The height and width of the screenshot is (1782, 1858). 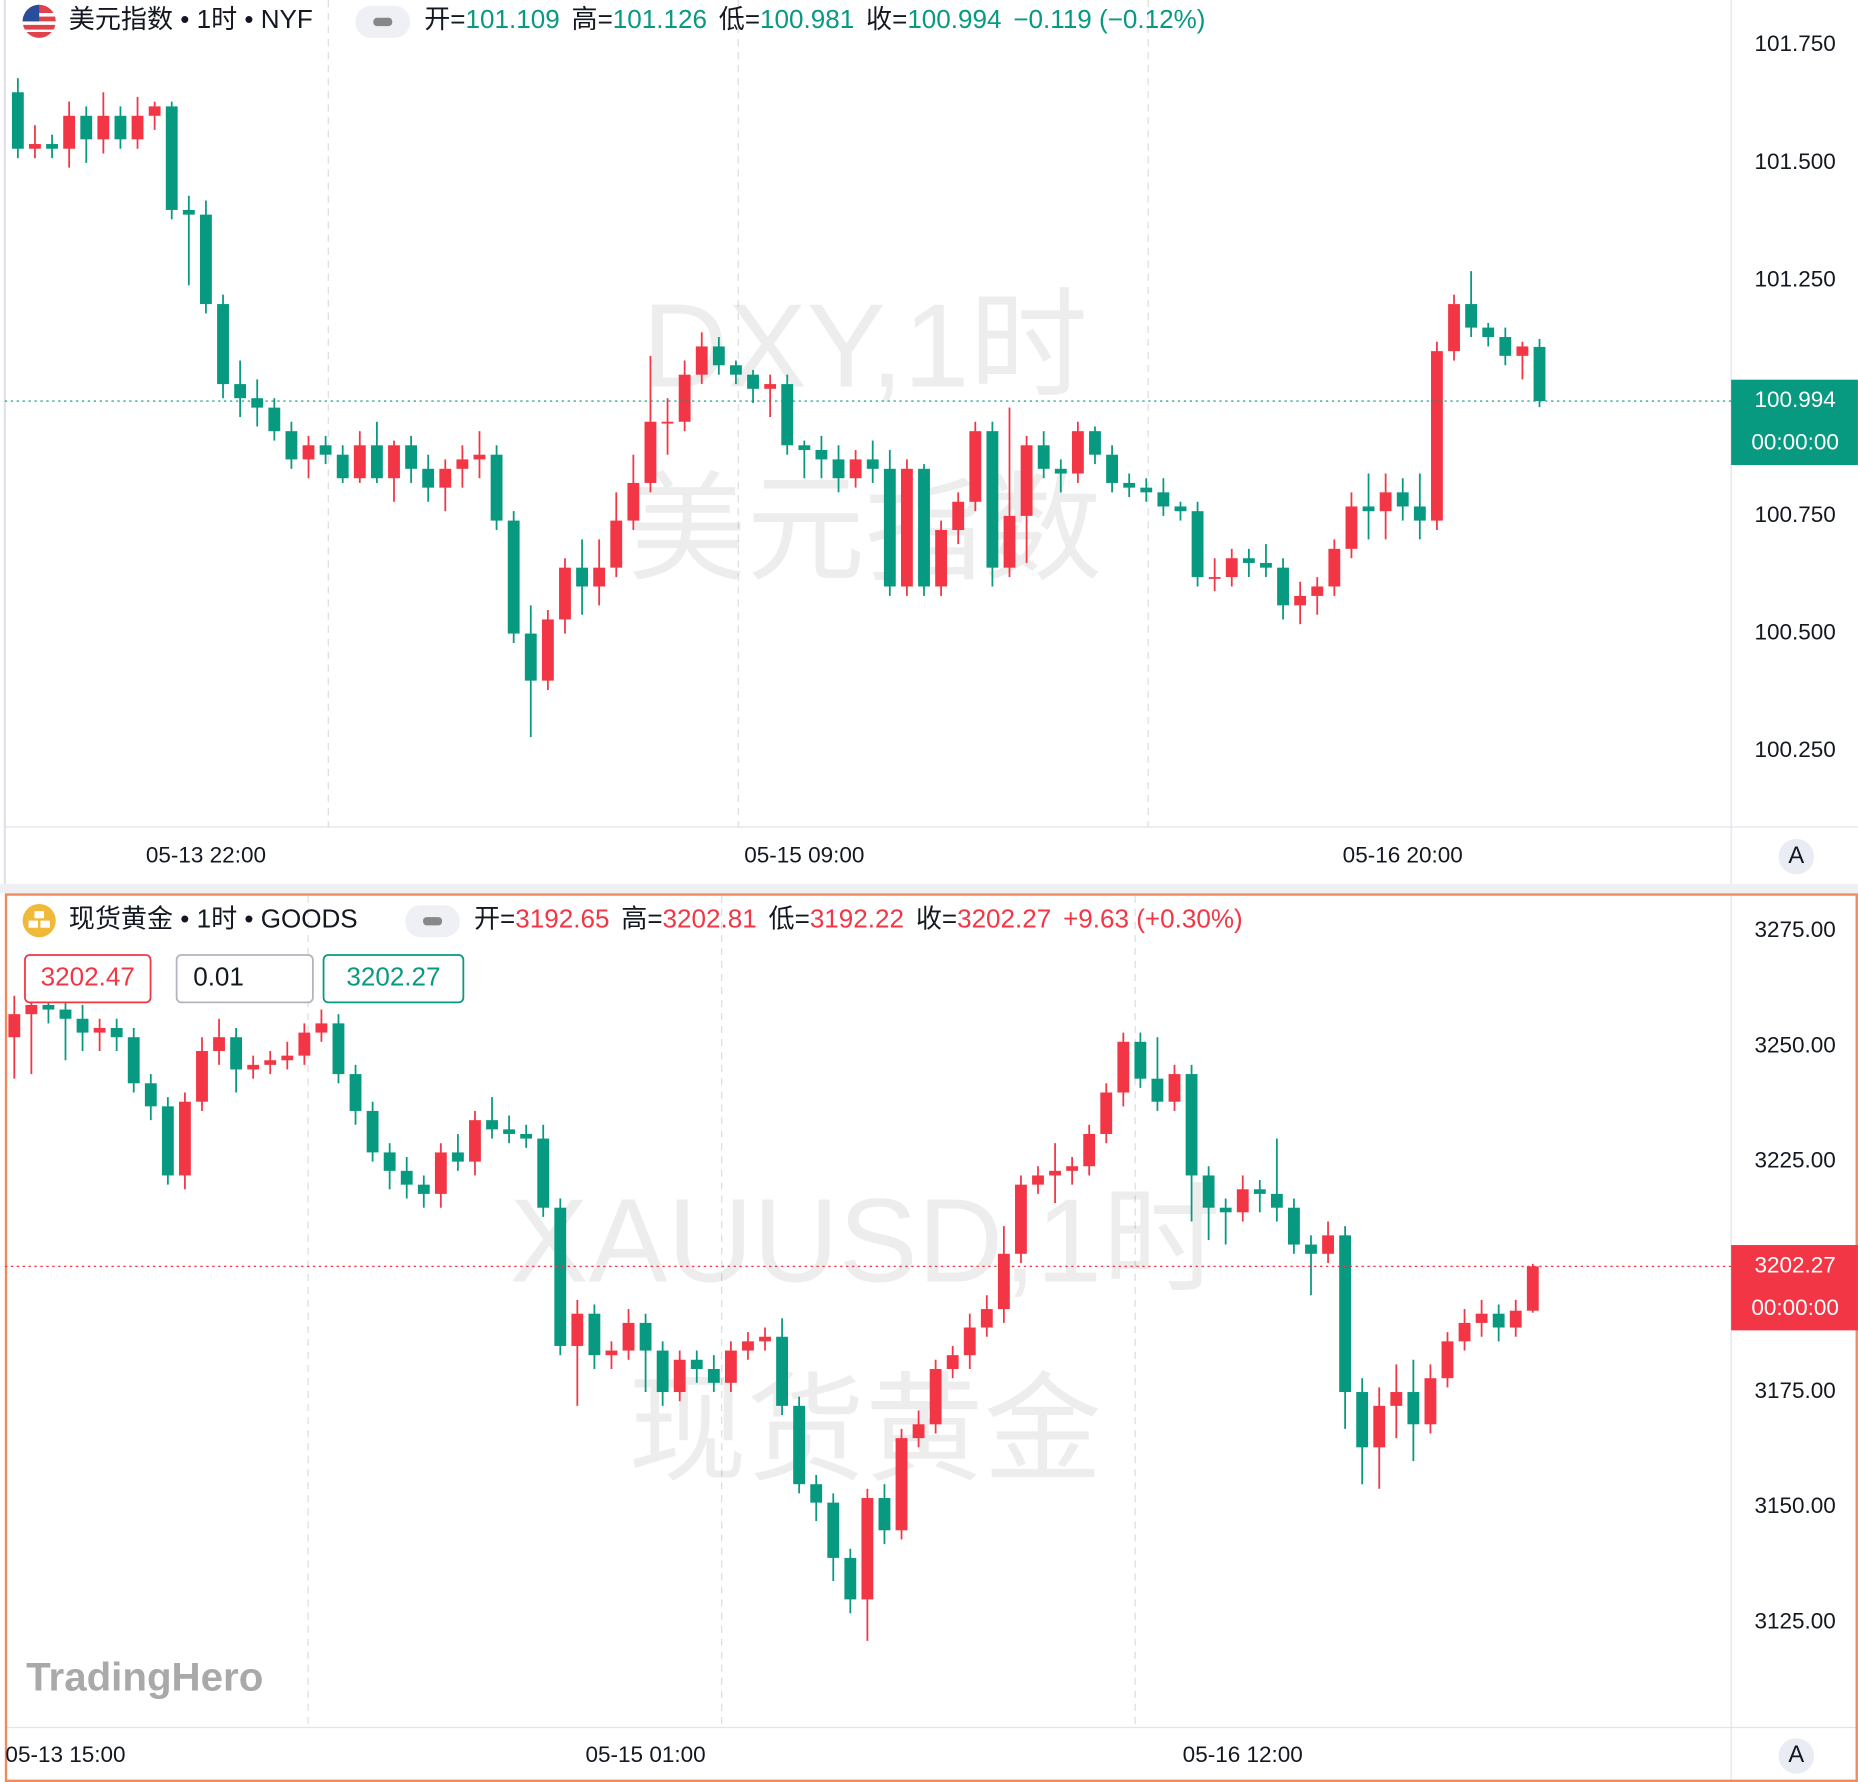 What do you see at coordinates (1794, 422) in the screenshot?
I see `price-tag` at bounding box center [1794, 422].